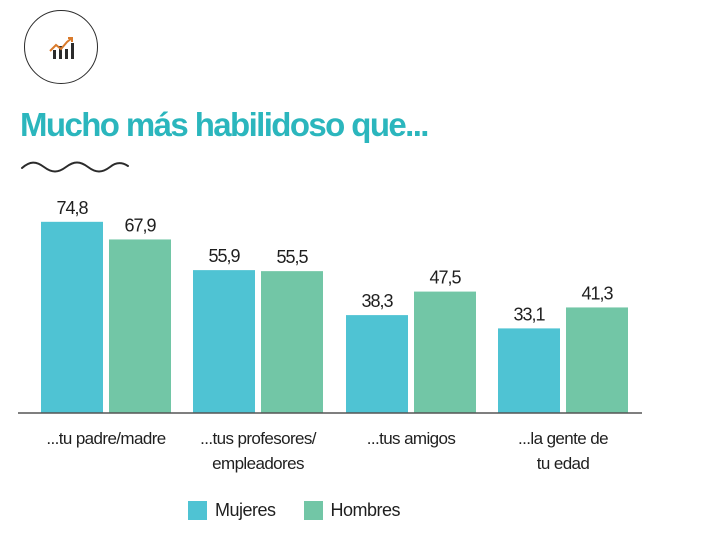  I want to click on data-label: 74,8, so click(72, 208).